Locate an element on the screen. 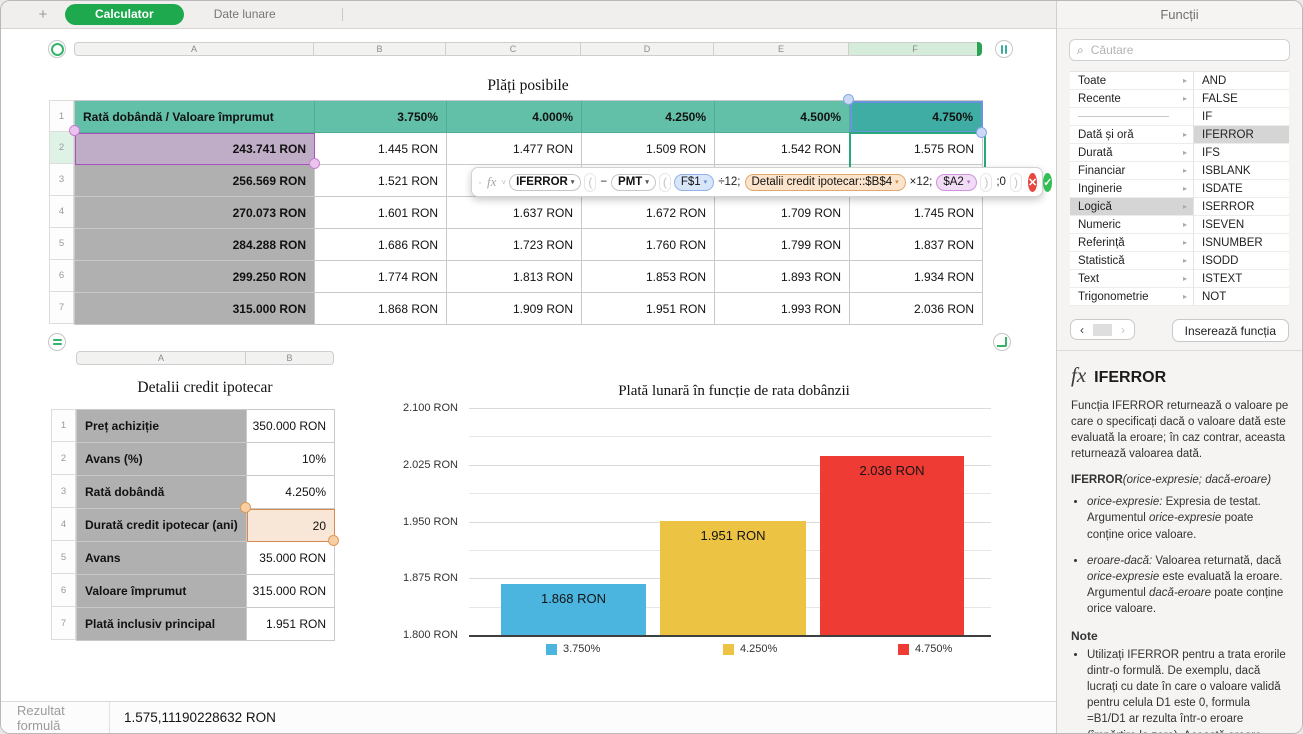 The width and height of the screenshot is (1303, 734). category-referin-: Referință ▸ is located at coordinates (1131, 243).